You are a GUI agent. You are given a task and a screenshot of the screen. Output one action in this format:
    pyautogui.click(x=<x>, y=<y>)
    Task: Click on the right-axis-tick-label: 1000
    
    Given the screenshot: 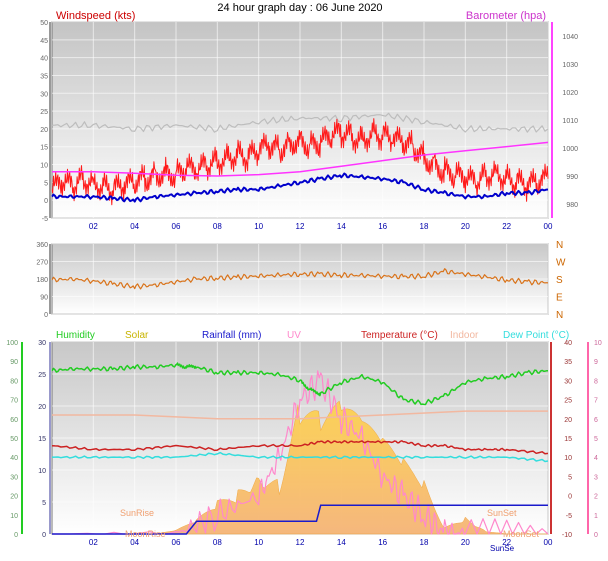 What is the action you would take?
    pyautogui.click(x=570, y=149)
    